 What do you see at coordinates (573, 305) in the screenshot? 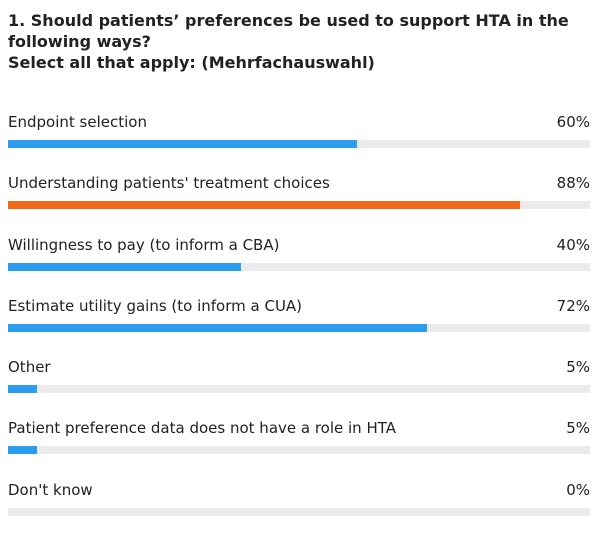
I see `option-percentage: 72%` at bounding box center [573, 305].